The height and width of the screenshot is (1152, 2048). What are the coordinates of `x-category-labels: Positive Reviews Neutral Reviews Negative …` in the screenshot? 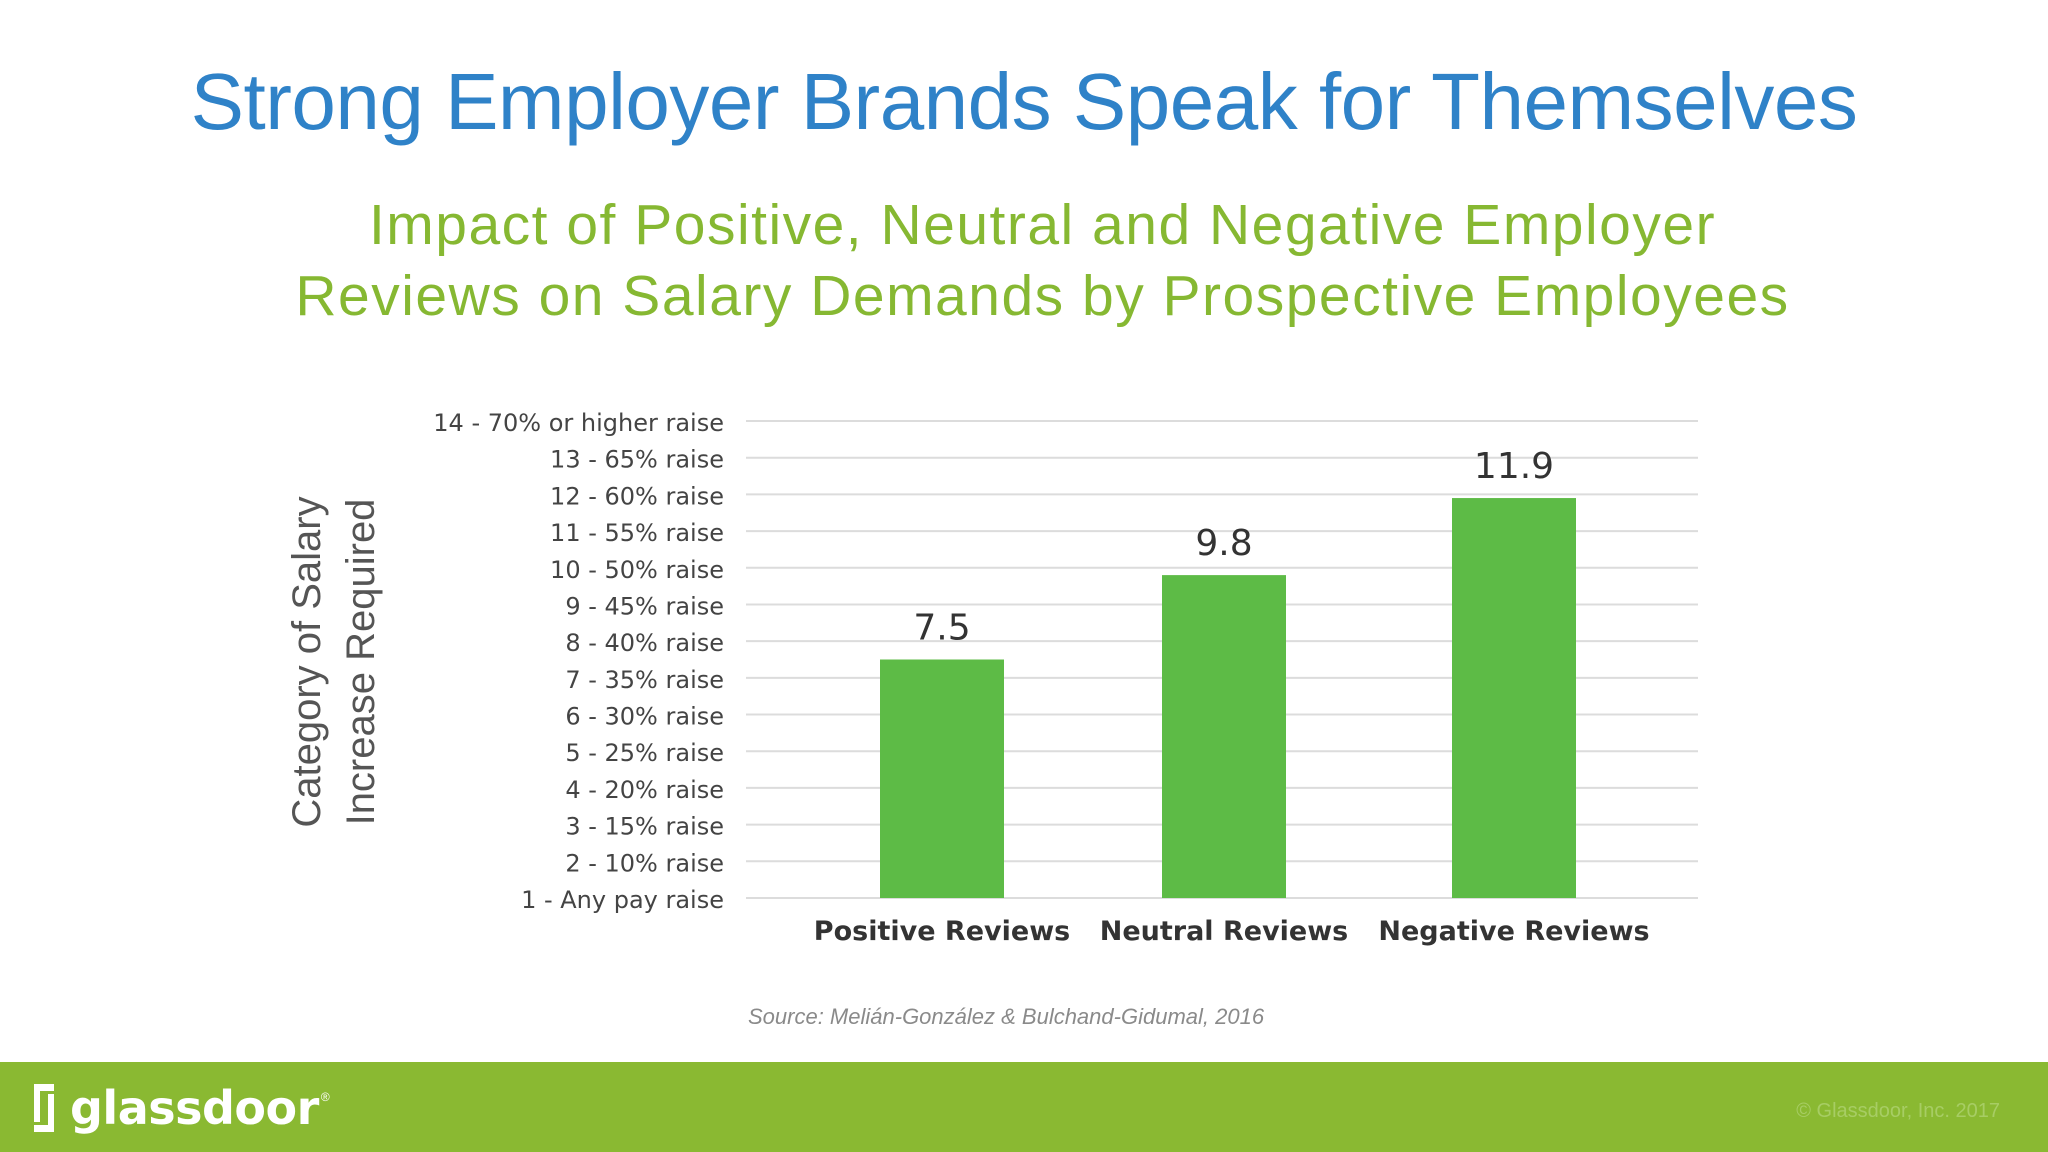 It's located at (1232, 931).